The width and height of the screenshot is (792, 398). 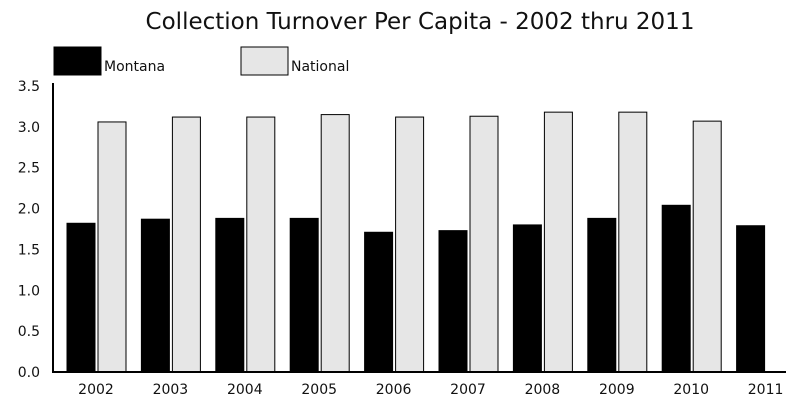 I want to click on x-tick-label: 2011, so click(x=766, y=390).